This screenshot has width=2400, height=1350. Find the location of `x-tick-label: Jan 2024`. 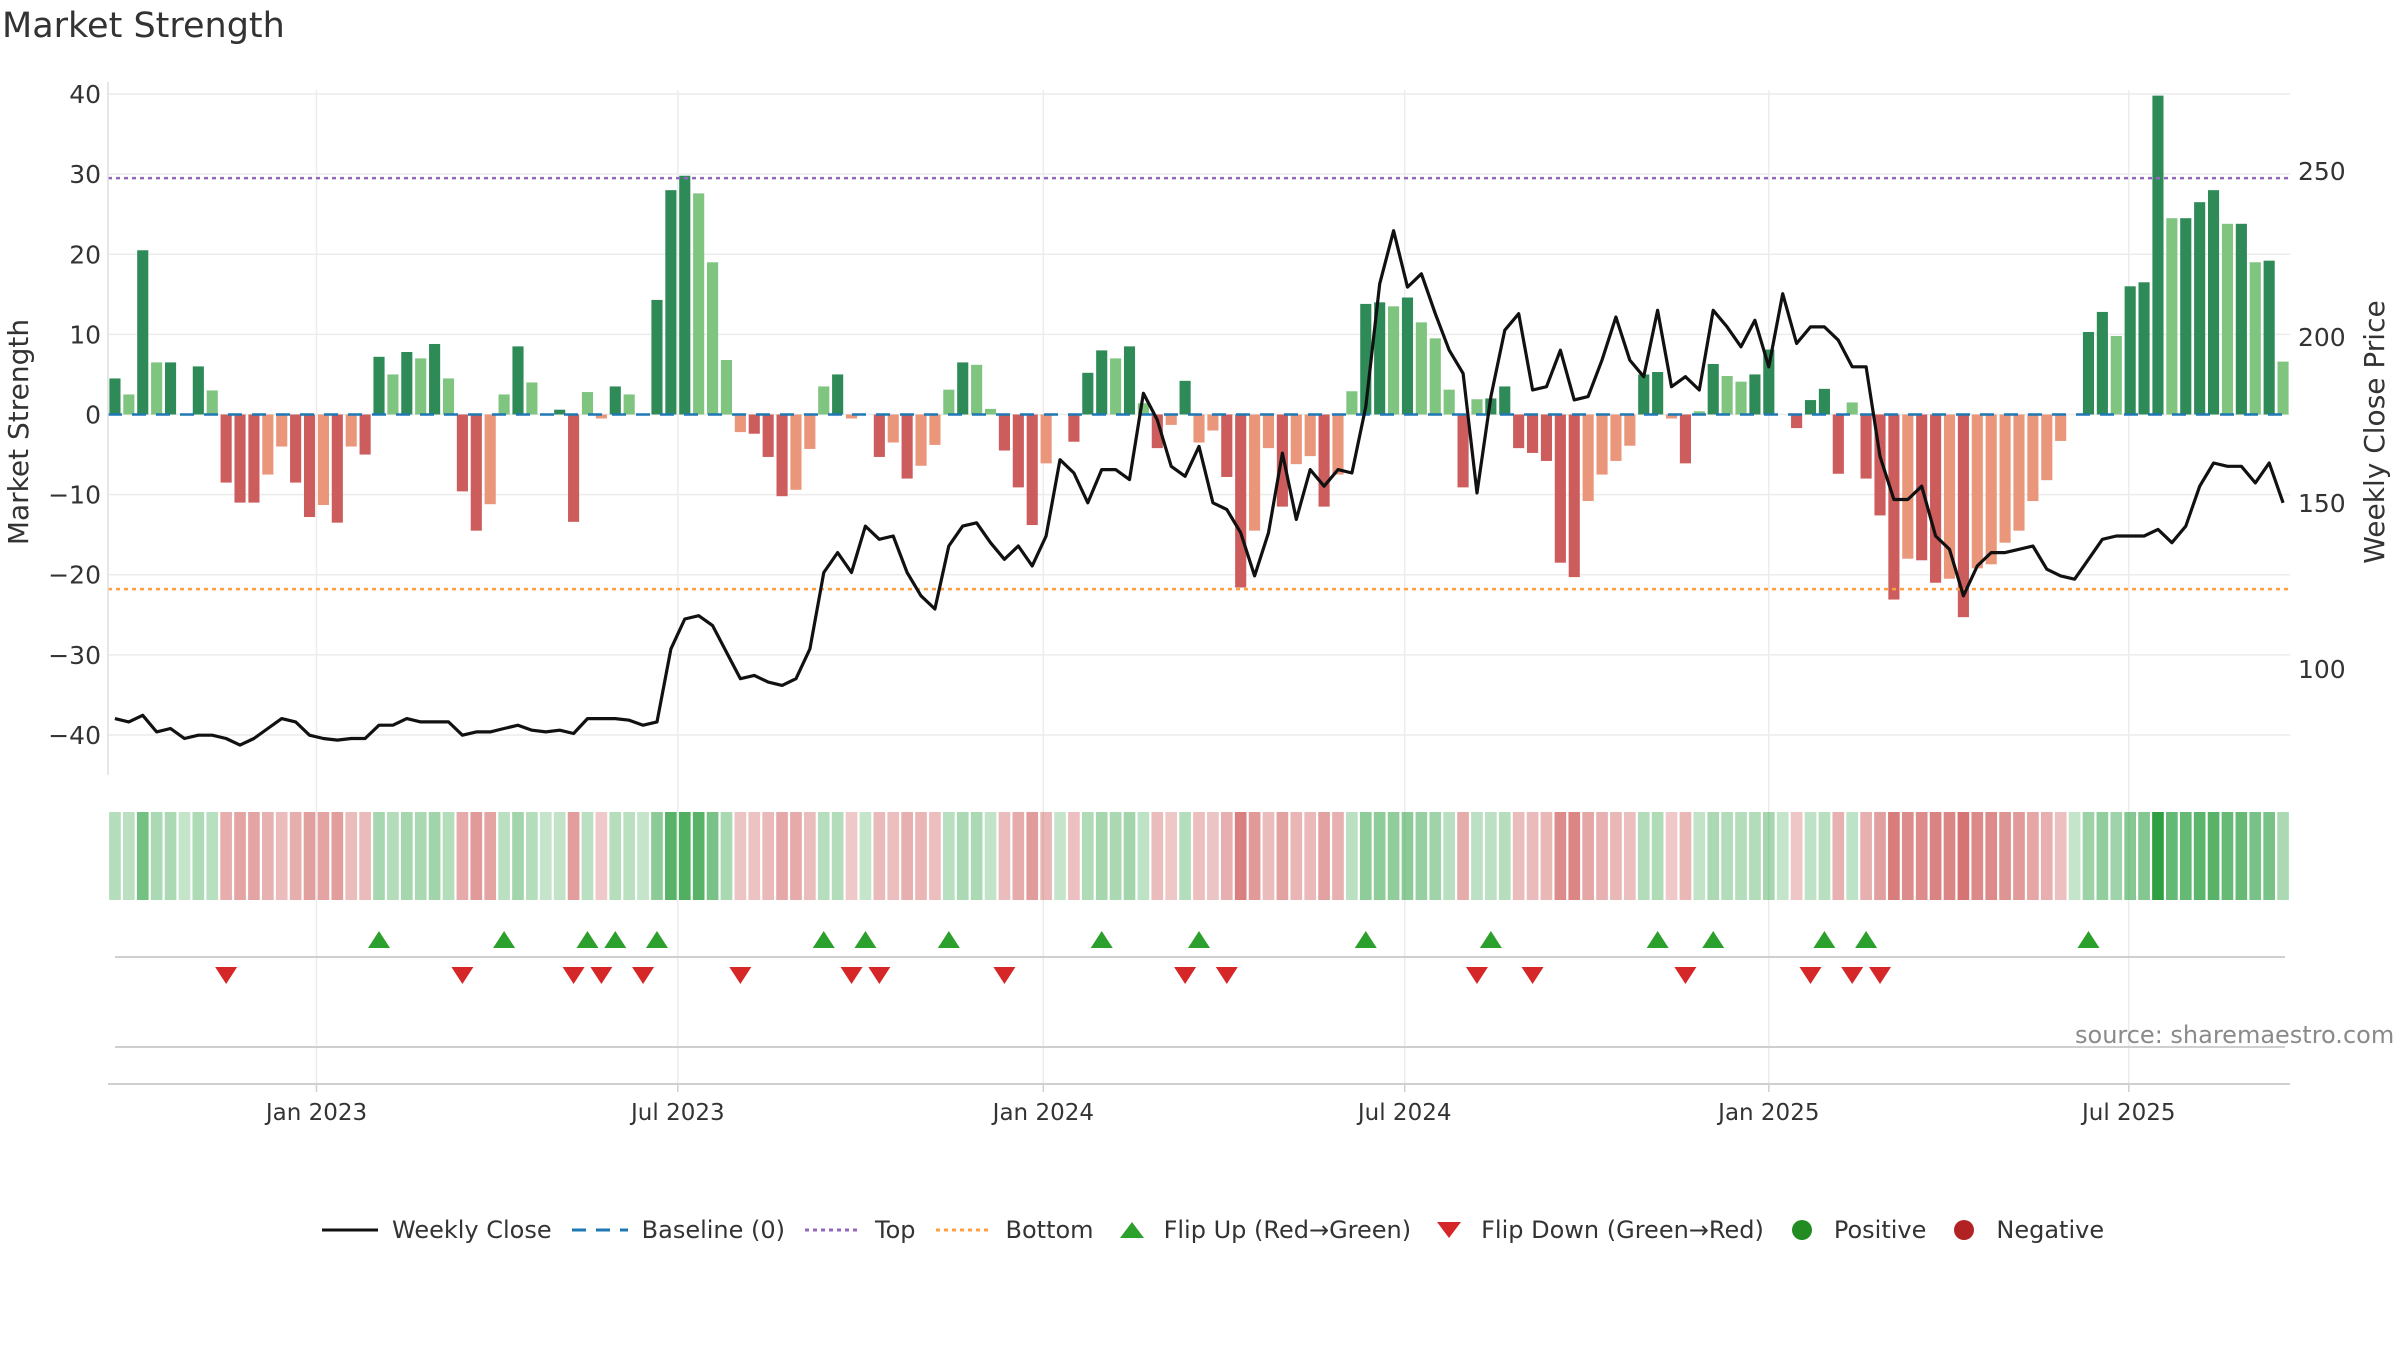

x-tick-label: Jan 2024 is located at coordinates (1042, 1113).